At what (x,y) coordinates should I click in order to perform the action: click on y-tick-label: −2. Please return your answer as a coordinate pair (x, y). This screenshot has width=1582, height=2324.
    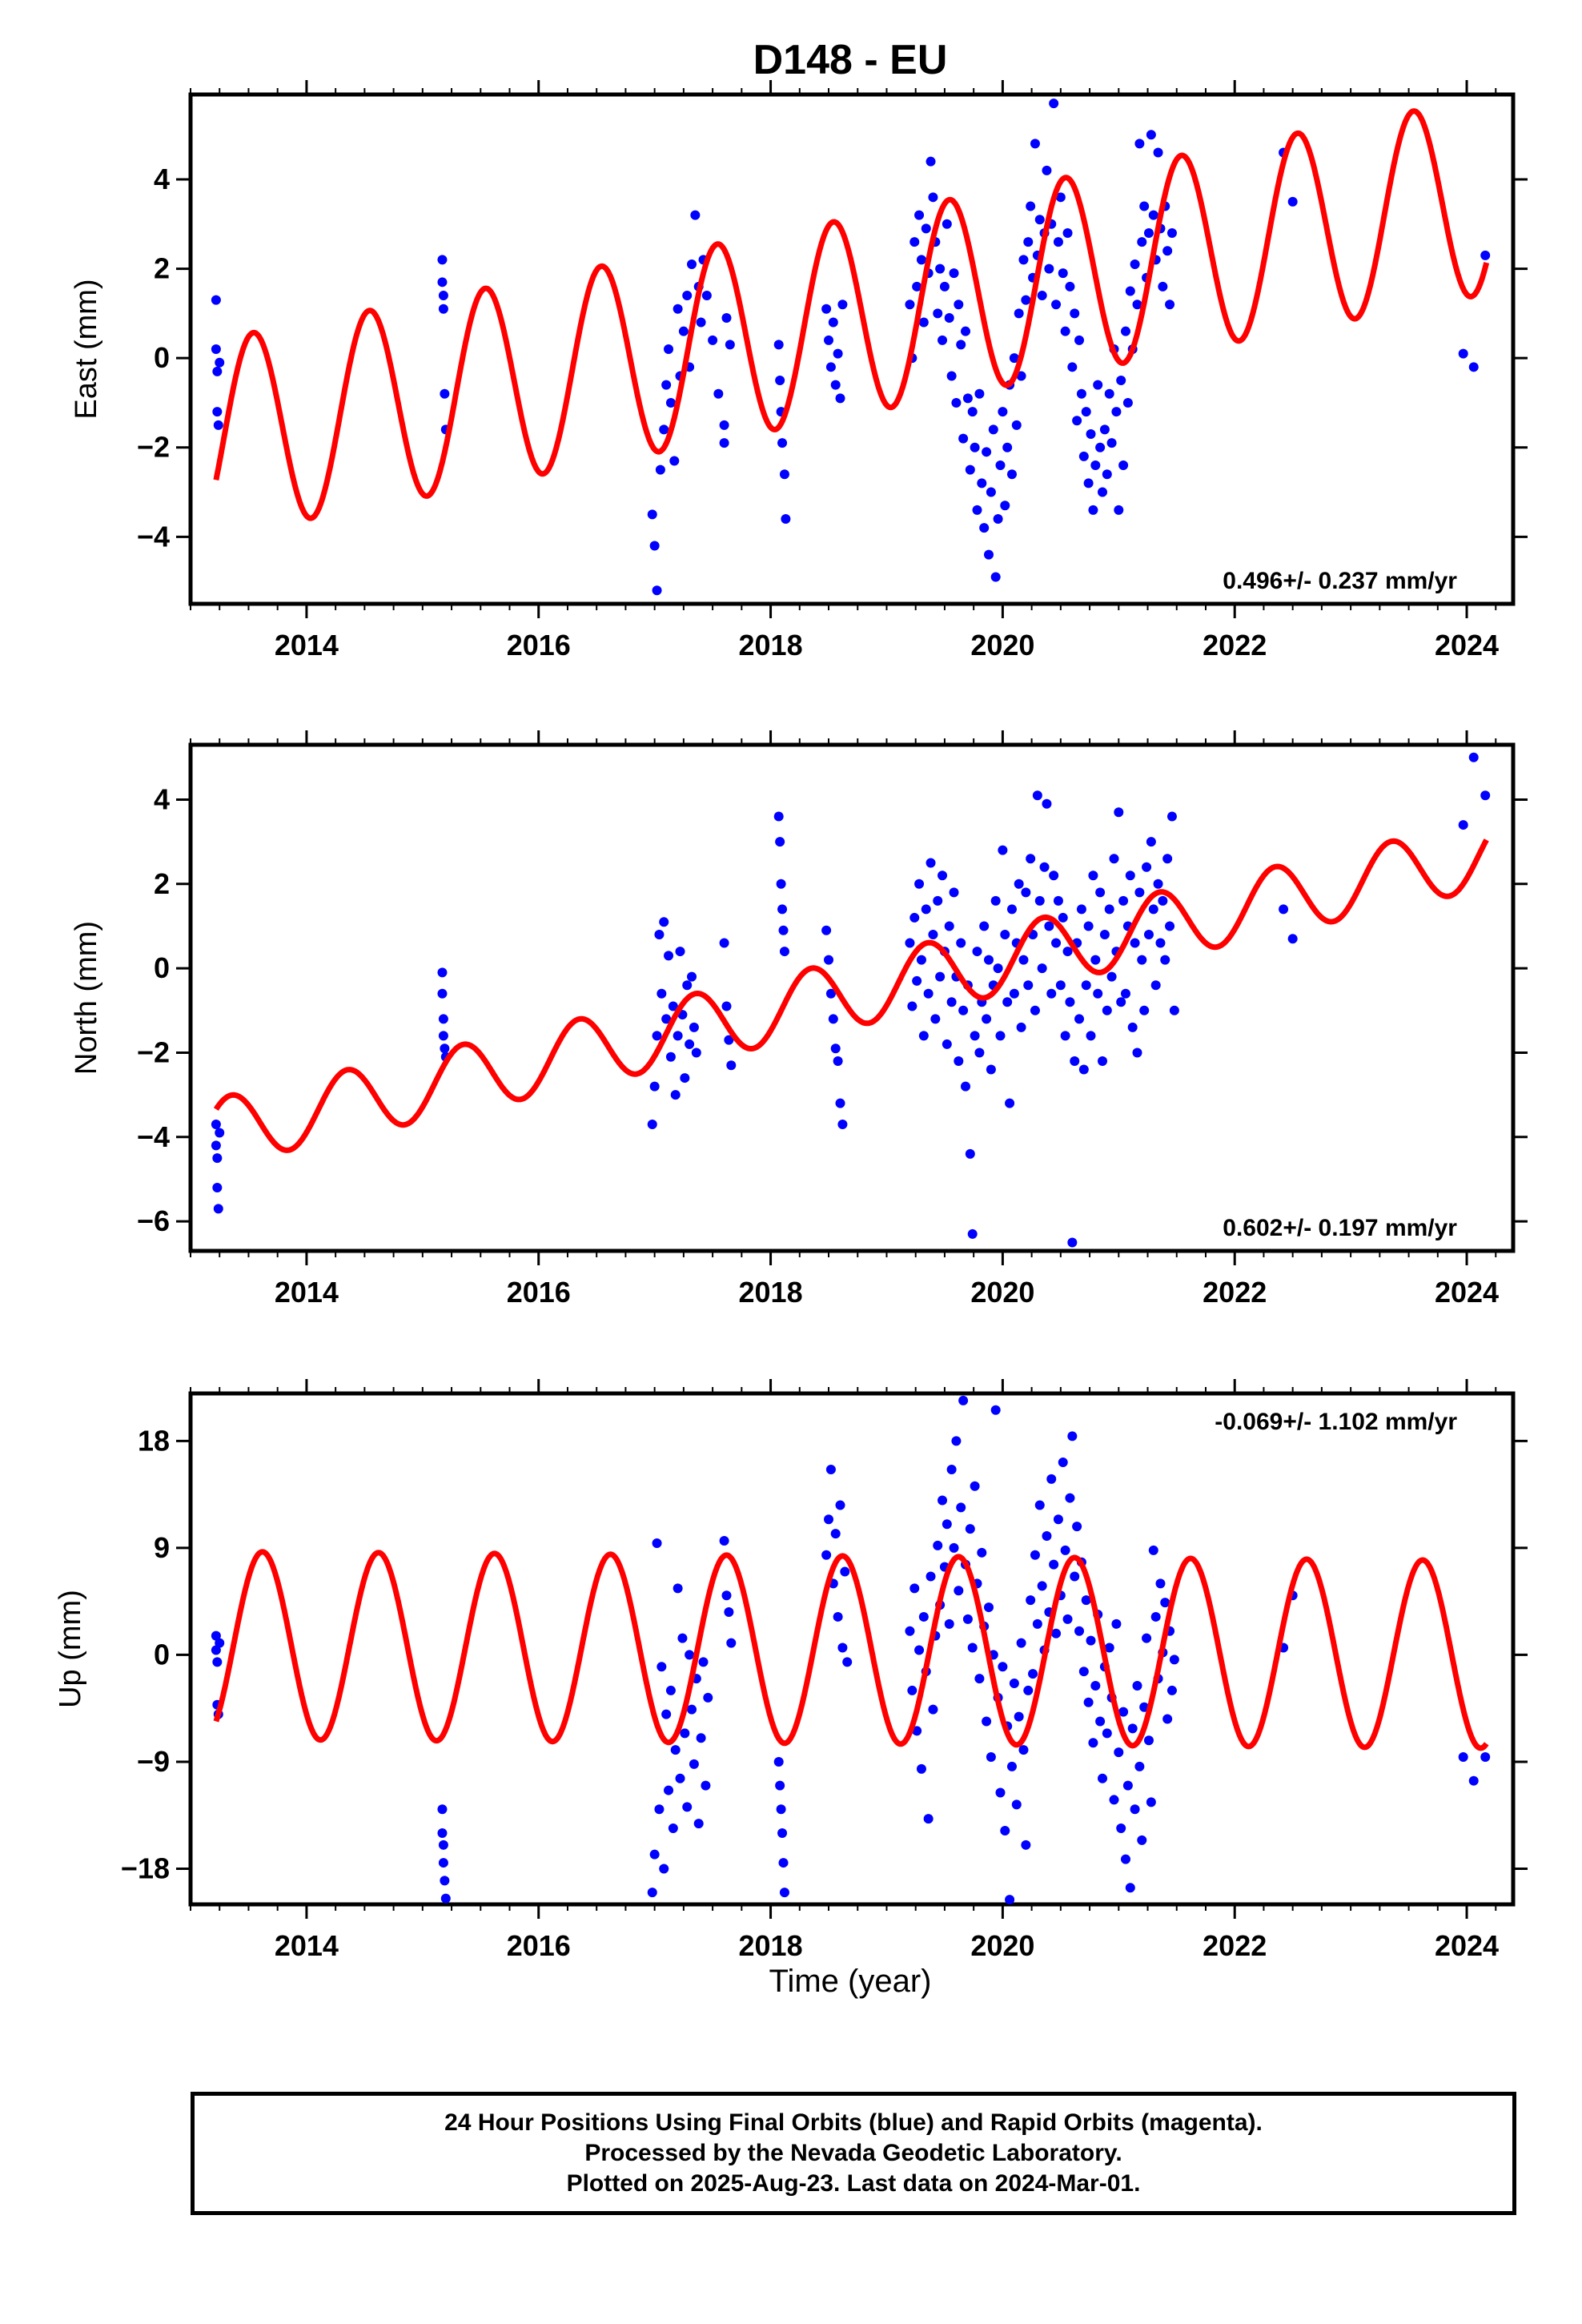
    Looking at the image, I should click on (154, 1051).